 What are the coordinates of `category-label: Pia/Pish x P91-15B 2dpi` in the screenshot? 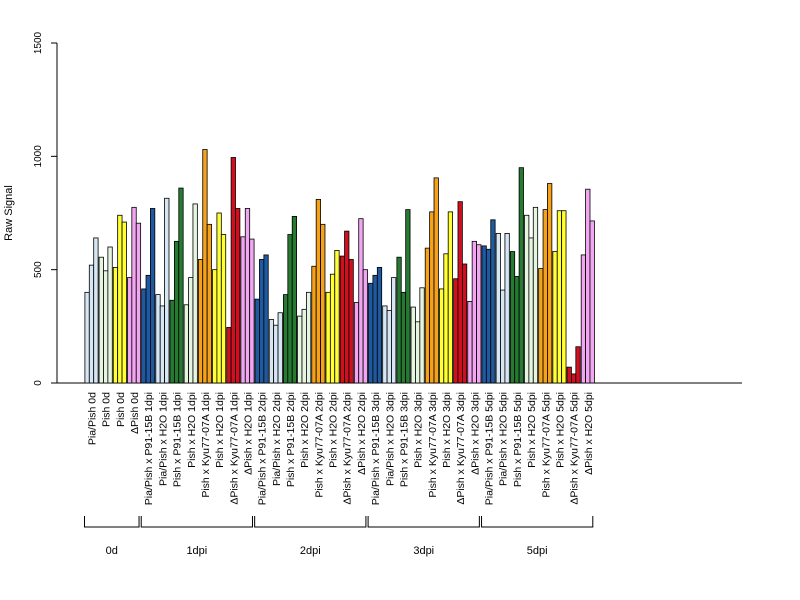 It's located at (263, 448).